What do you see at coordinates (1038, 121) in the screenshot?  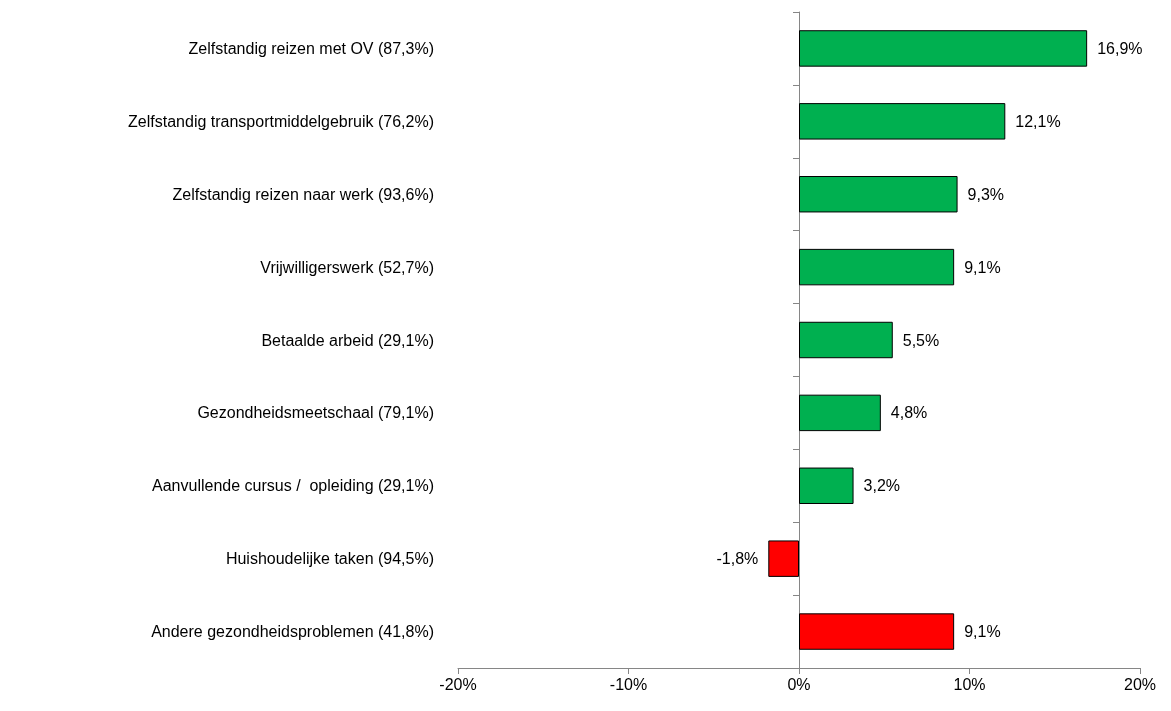 I see `data-label: 12,1%` at bounding box center [1038, 121].